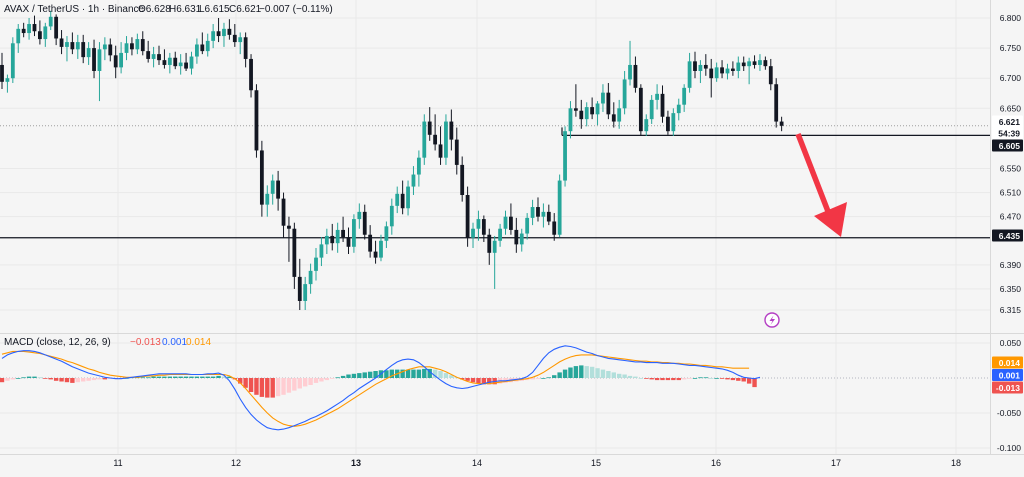  I want to click on open-value: O6.628, so click(154, 9).